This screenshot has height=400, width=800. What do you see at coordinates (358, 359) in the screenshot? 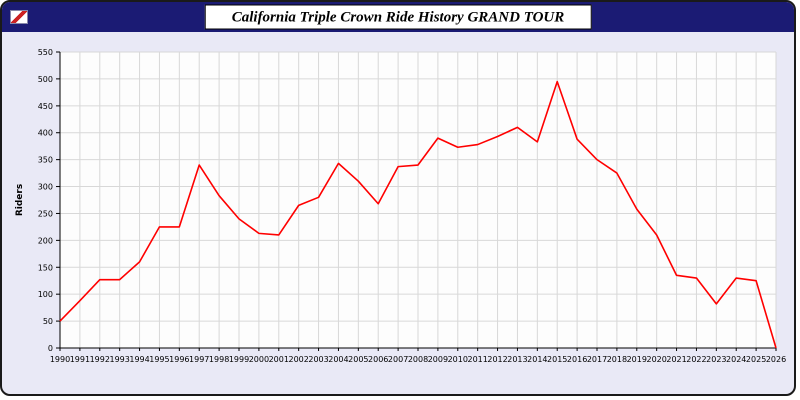
I see `svg-text: 2005` at bounding box center [358, 359].